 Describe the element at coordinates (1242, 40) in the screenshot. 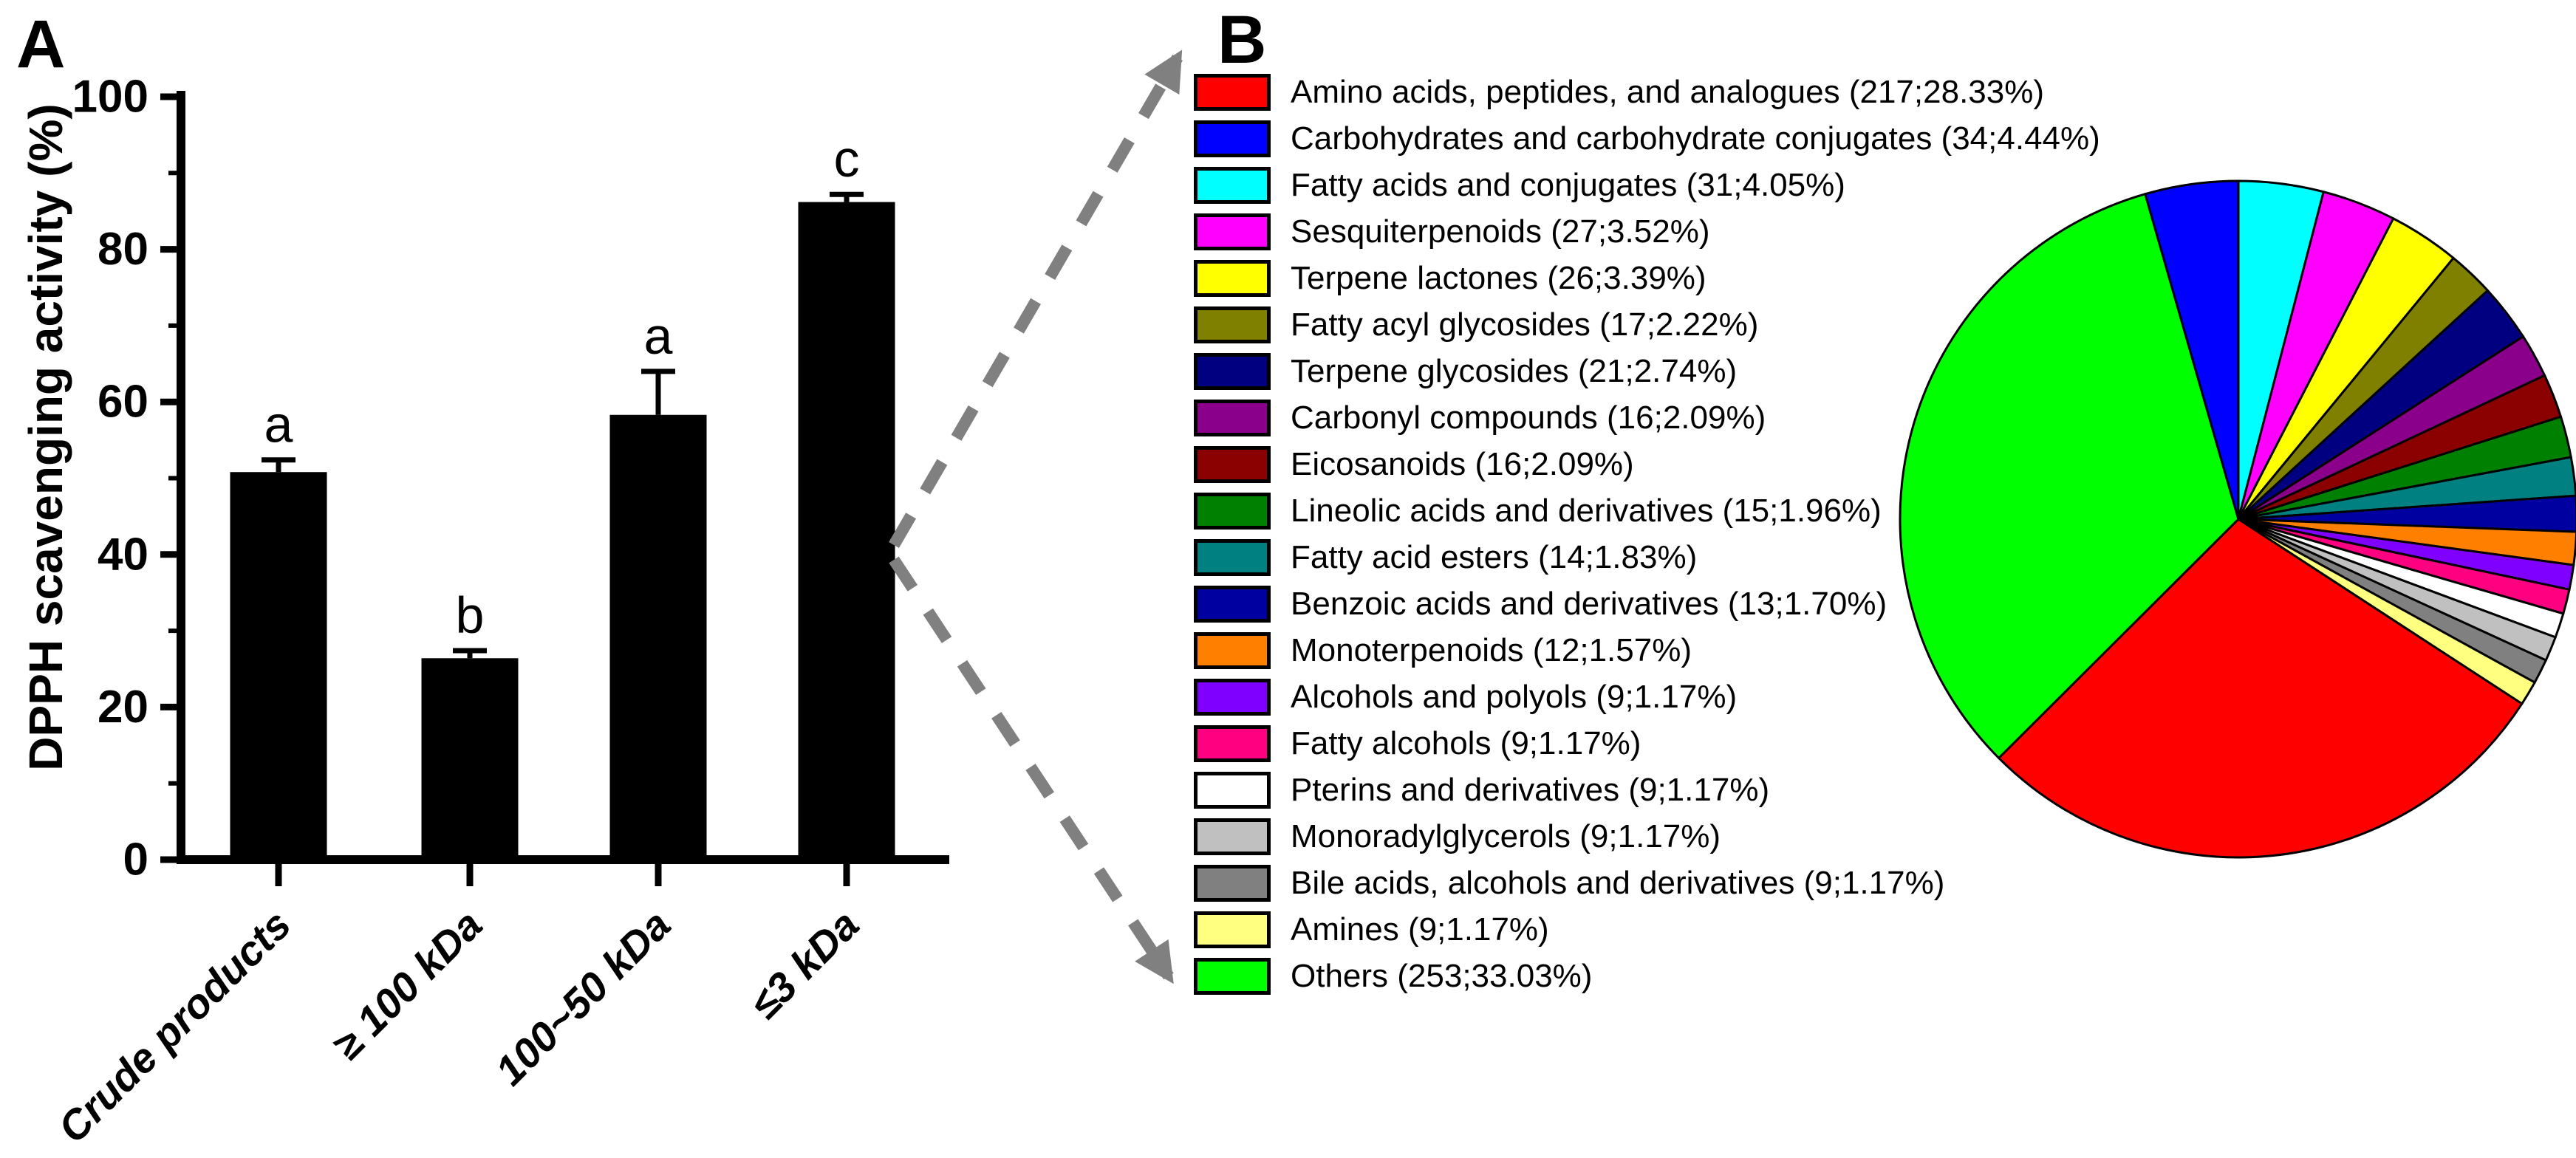

I see `panel-b-label: B` at that location.